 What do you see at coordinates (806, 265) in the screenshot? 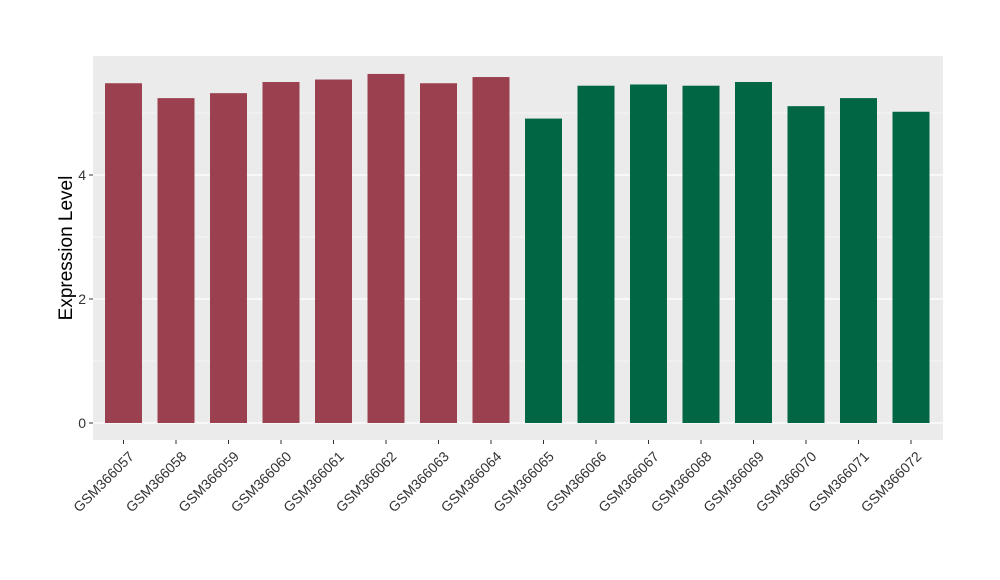
I see `bar-GSM366070` at bounding box center [806, 265].